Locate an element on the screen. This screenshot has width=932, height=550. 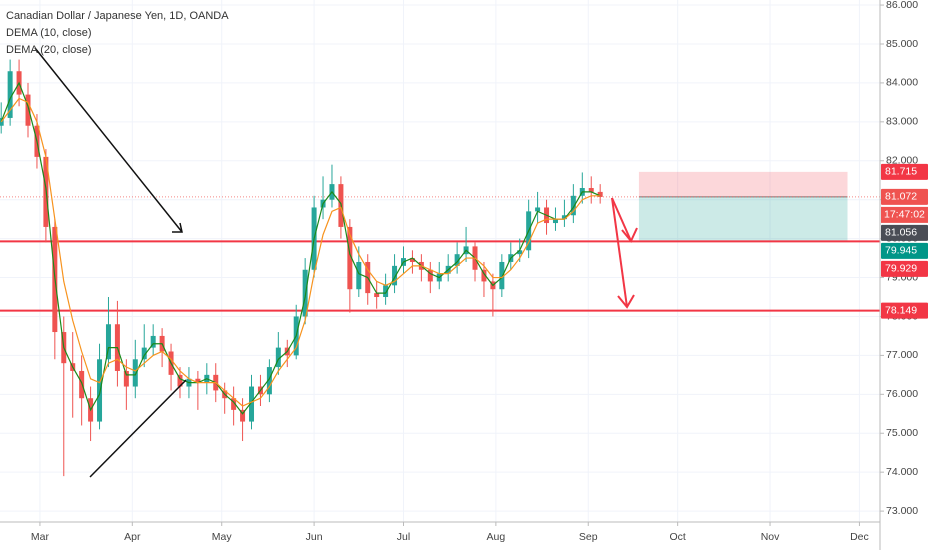
x-tick-label: Oct is located at coordinates (677, 537).